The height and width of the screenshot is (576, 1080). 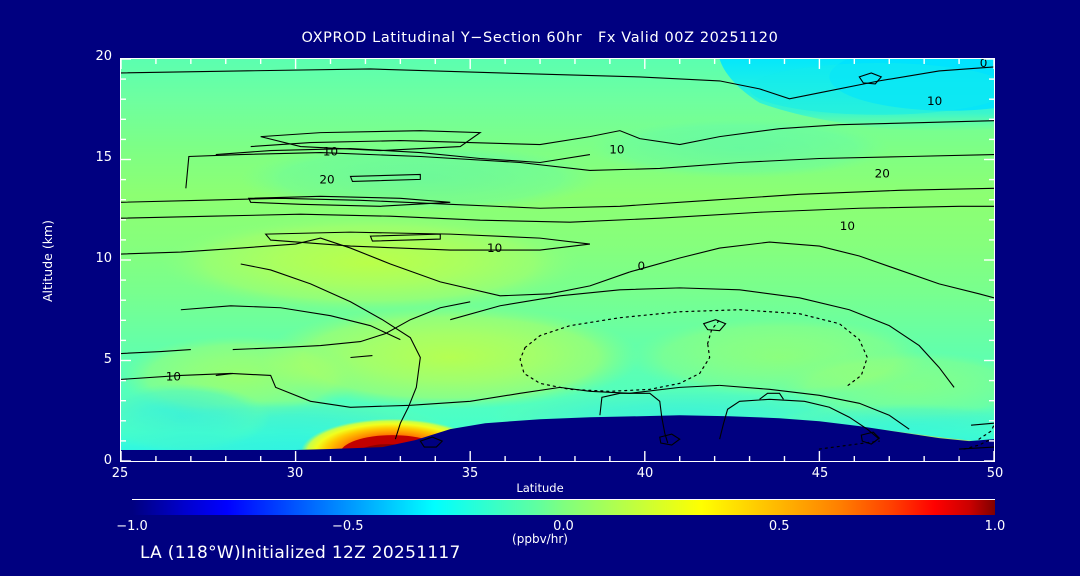 What do you see at coordinates (779, 526) in the screenshot?
I see `colorbar-tick-0.5: 0.5` at bounding box center [779, 526].